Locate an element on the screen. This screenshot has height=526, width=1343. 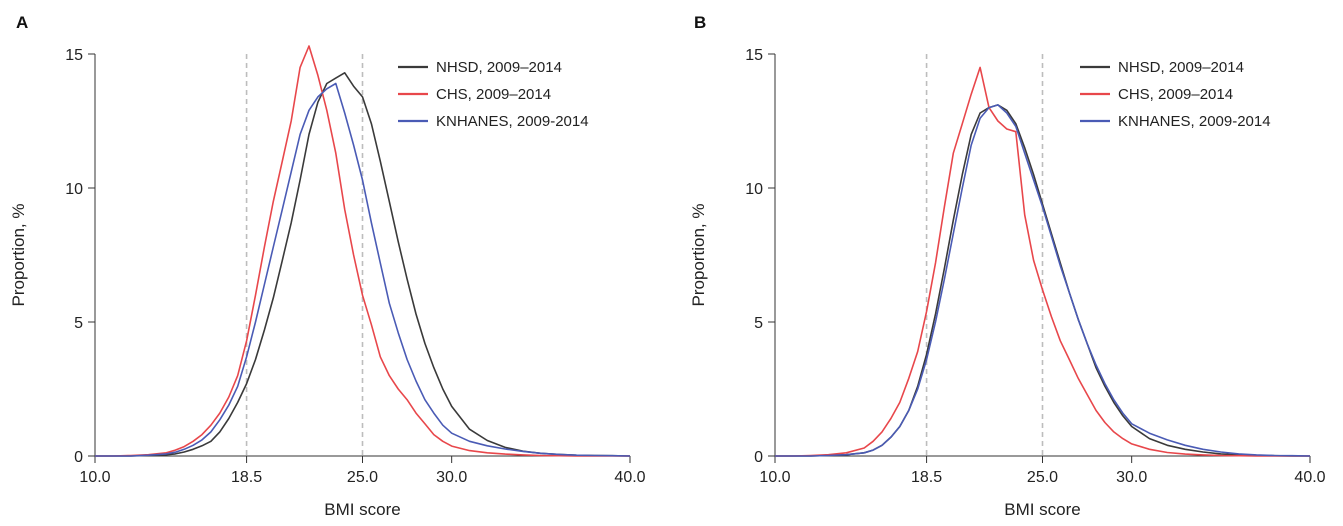
panel-label: A is located at coordinates (22, 22).